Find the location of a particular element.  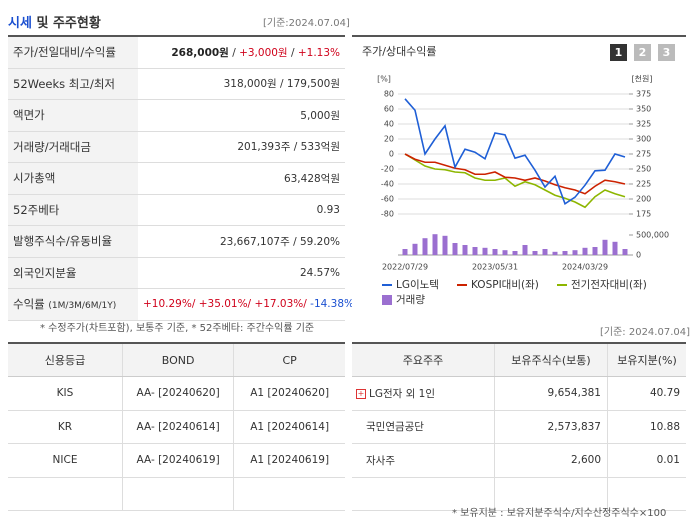

y2-tick-label: 325 is located at coordinates (643, 124).